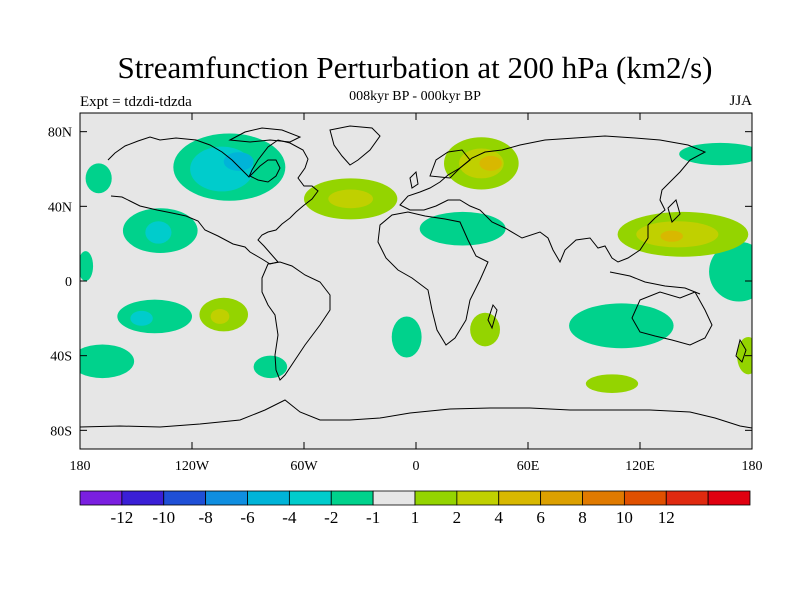 The height and width of the screenshot is (600, 800). Describe the element at coordinates (528, 466) in the screenshot. I see `lon-tick-label-4: 60E` at that location.